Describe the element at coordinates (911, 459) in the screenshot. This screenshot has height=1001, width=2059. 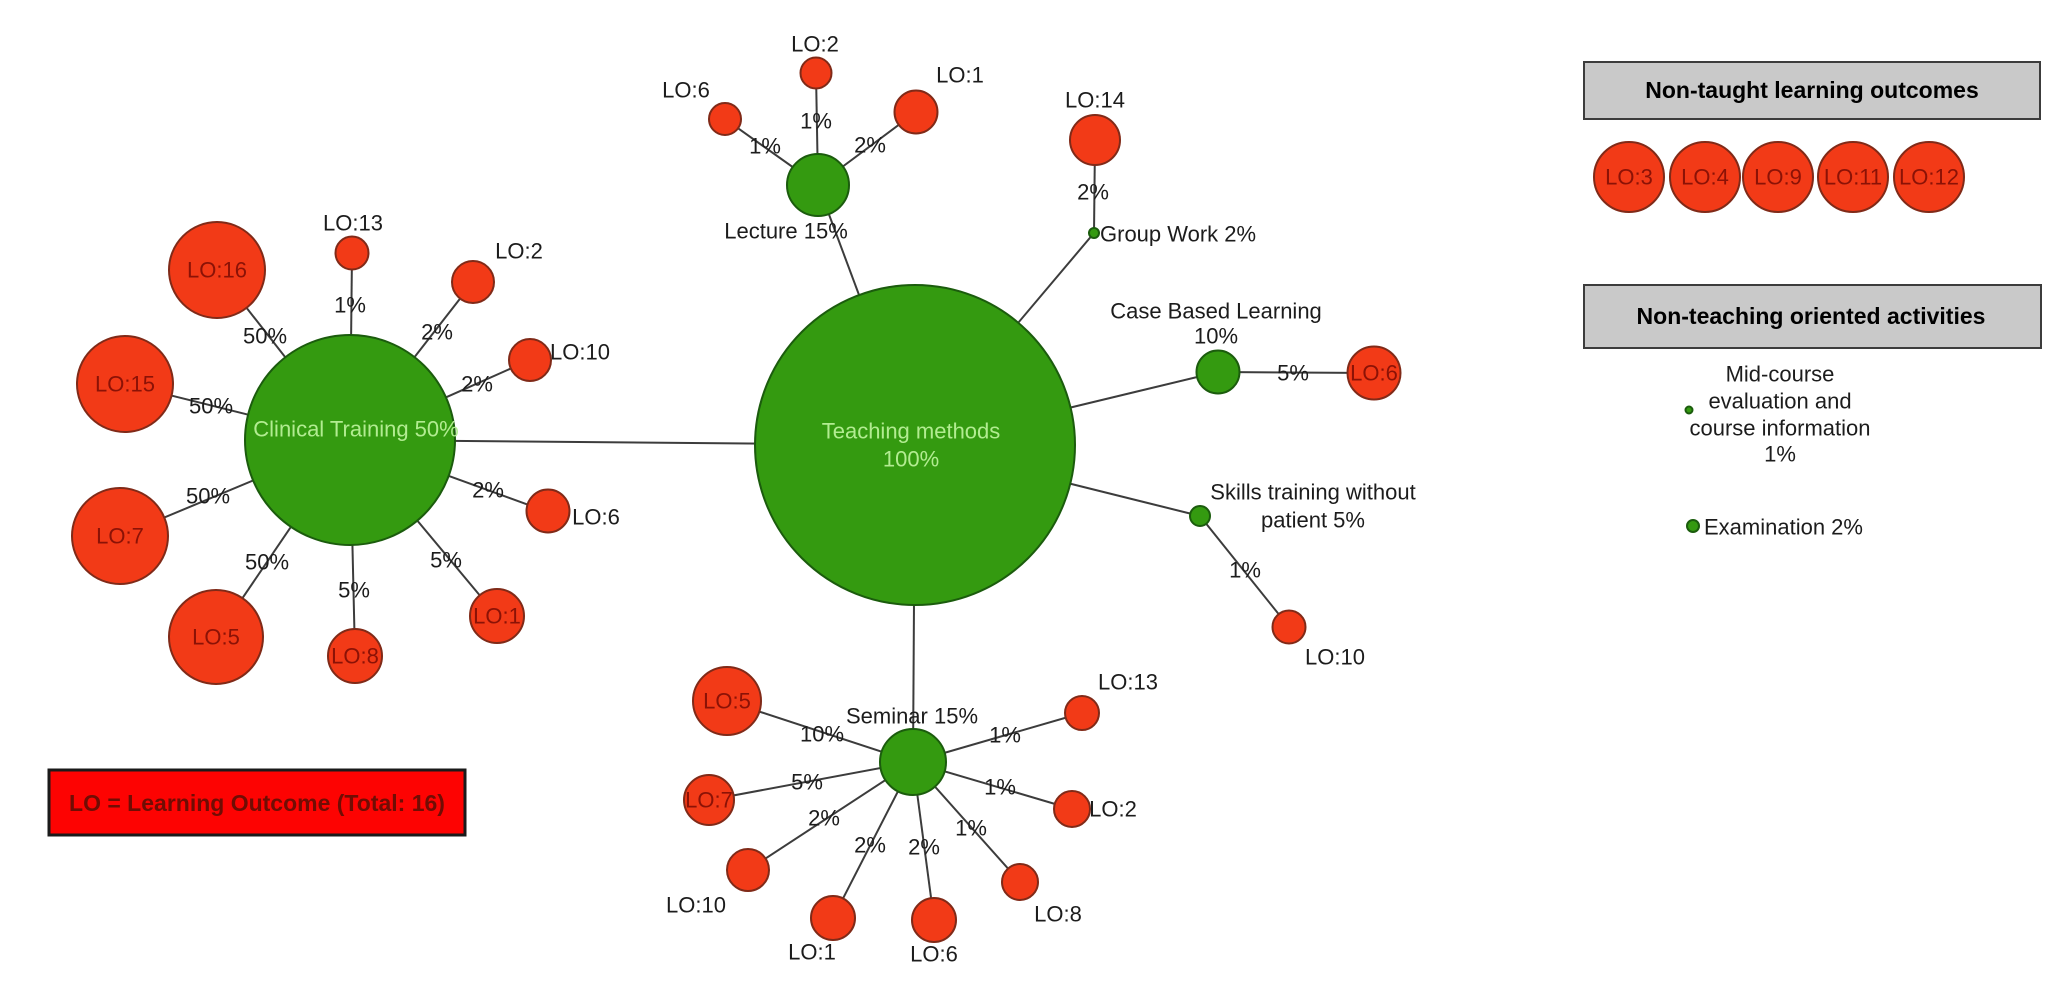
I see `svg-text: 100%` at that location.